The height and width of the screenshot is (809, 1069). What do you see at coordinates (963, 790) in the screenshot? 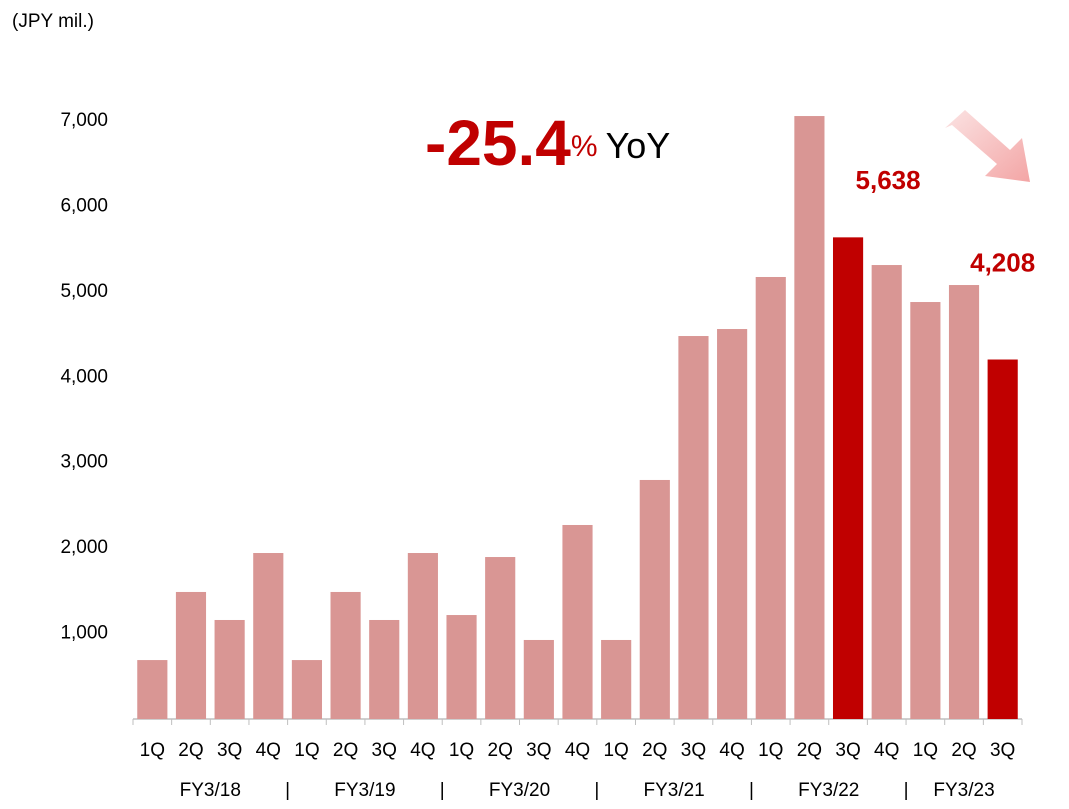
I see `group-label: FY3/23` at bounding box center [963, 790].